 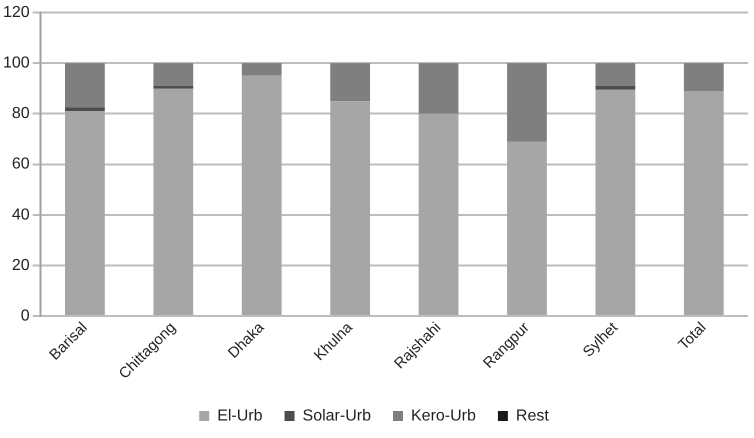 What do you see at coordinates (21, 215) in the screenshot?
I see `y-tick-label: 40` at bounding box center [21, 215].